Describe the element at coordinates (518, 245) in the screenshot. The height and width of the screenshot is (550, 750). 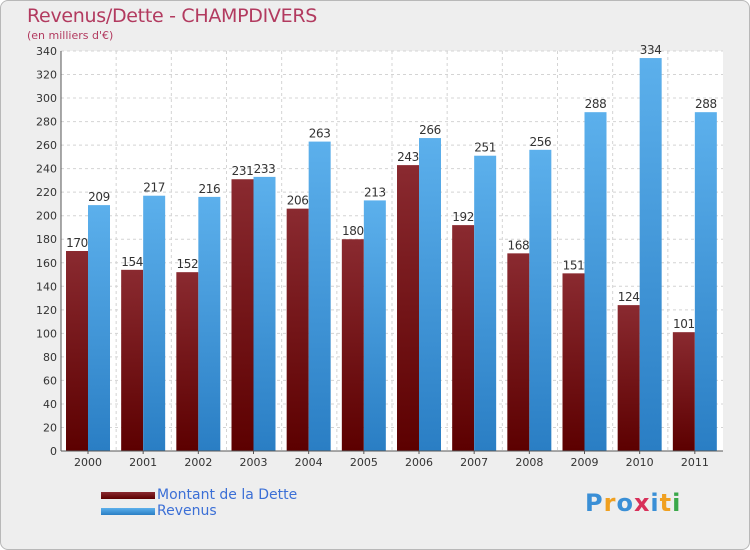
I see `debt-value-label-2008: 168` at that location.